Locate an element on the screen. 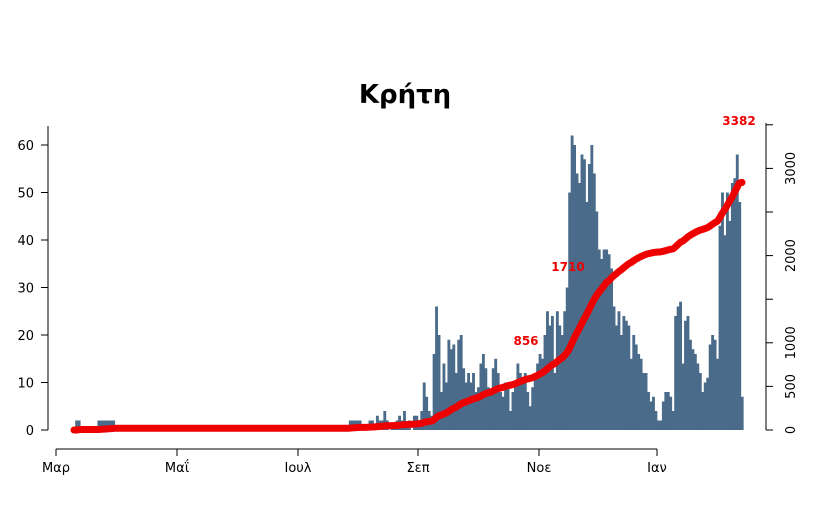 Image resolution: width=840 pixels, height=520 pixels. line-annotations: 856 1710 3382 is located at coordinates (634, 231).